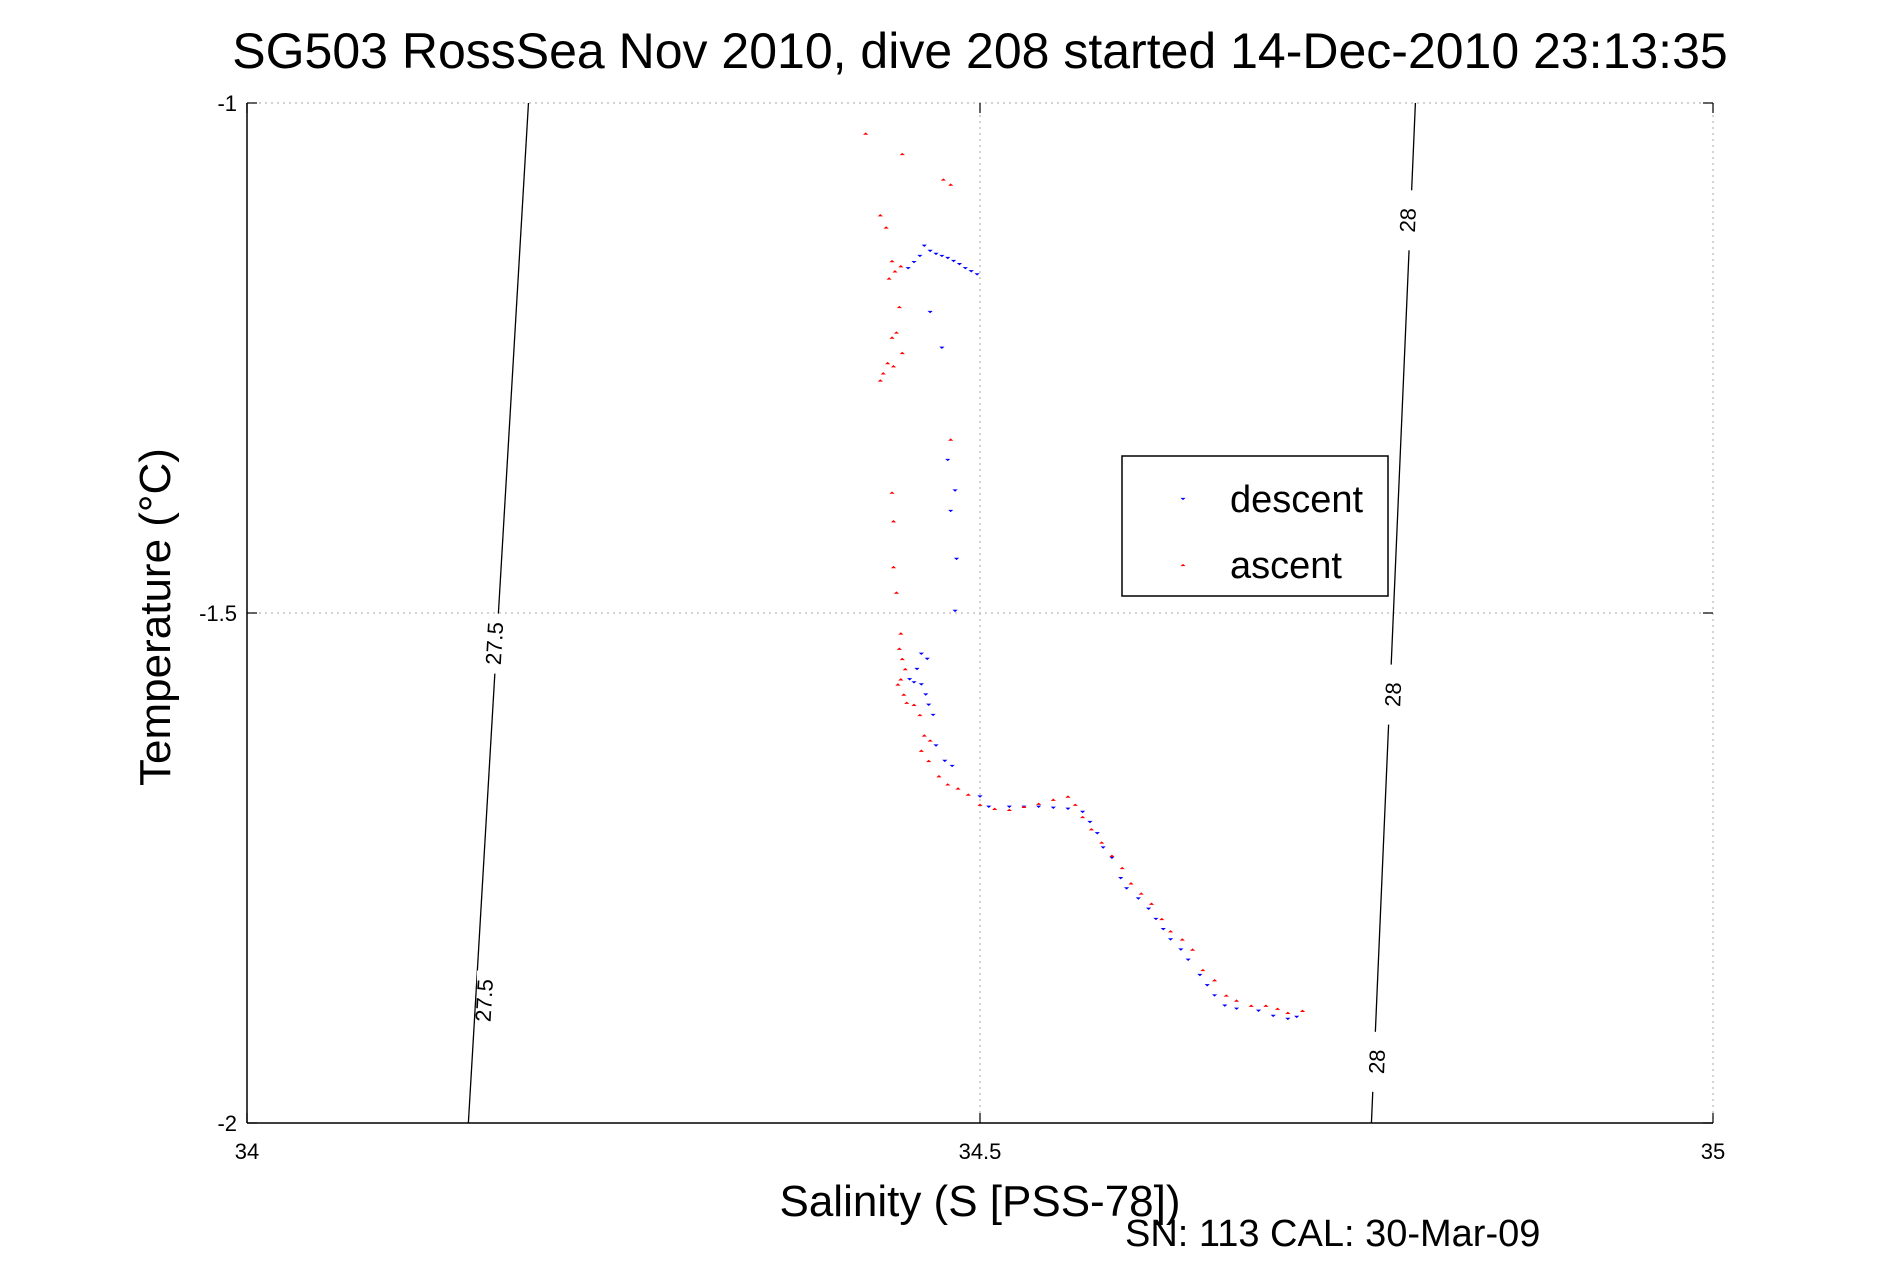 This screenshot has width=1891, height=1267. I want to click on x-tick-label: 34.5, so click(980, 1151).